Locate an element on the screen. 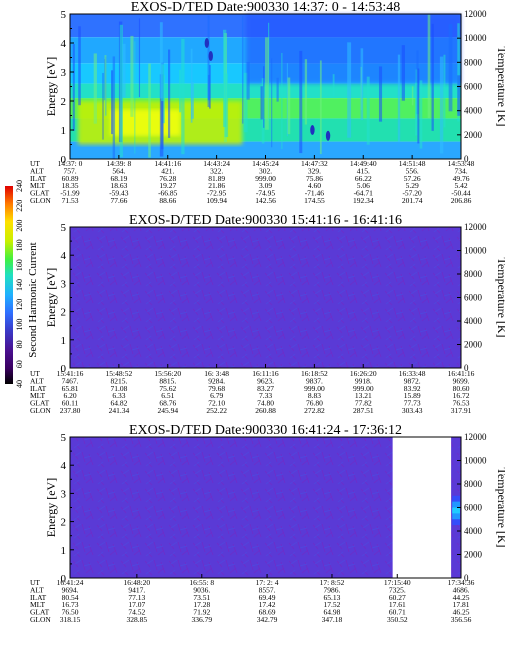 This screenshot has width=505, height=649. time-tick-label: 15:48:52 is located at coordinates (119, 373).